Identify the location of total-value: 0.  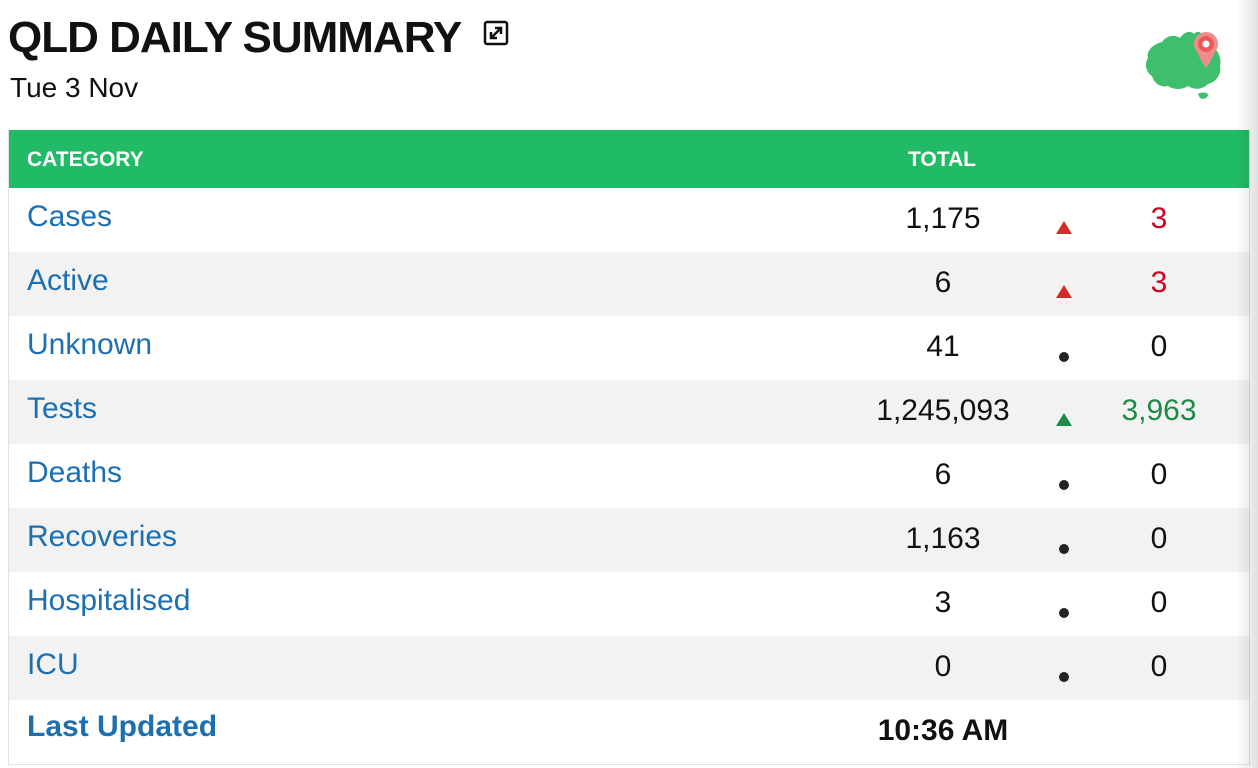
(943, 667).